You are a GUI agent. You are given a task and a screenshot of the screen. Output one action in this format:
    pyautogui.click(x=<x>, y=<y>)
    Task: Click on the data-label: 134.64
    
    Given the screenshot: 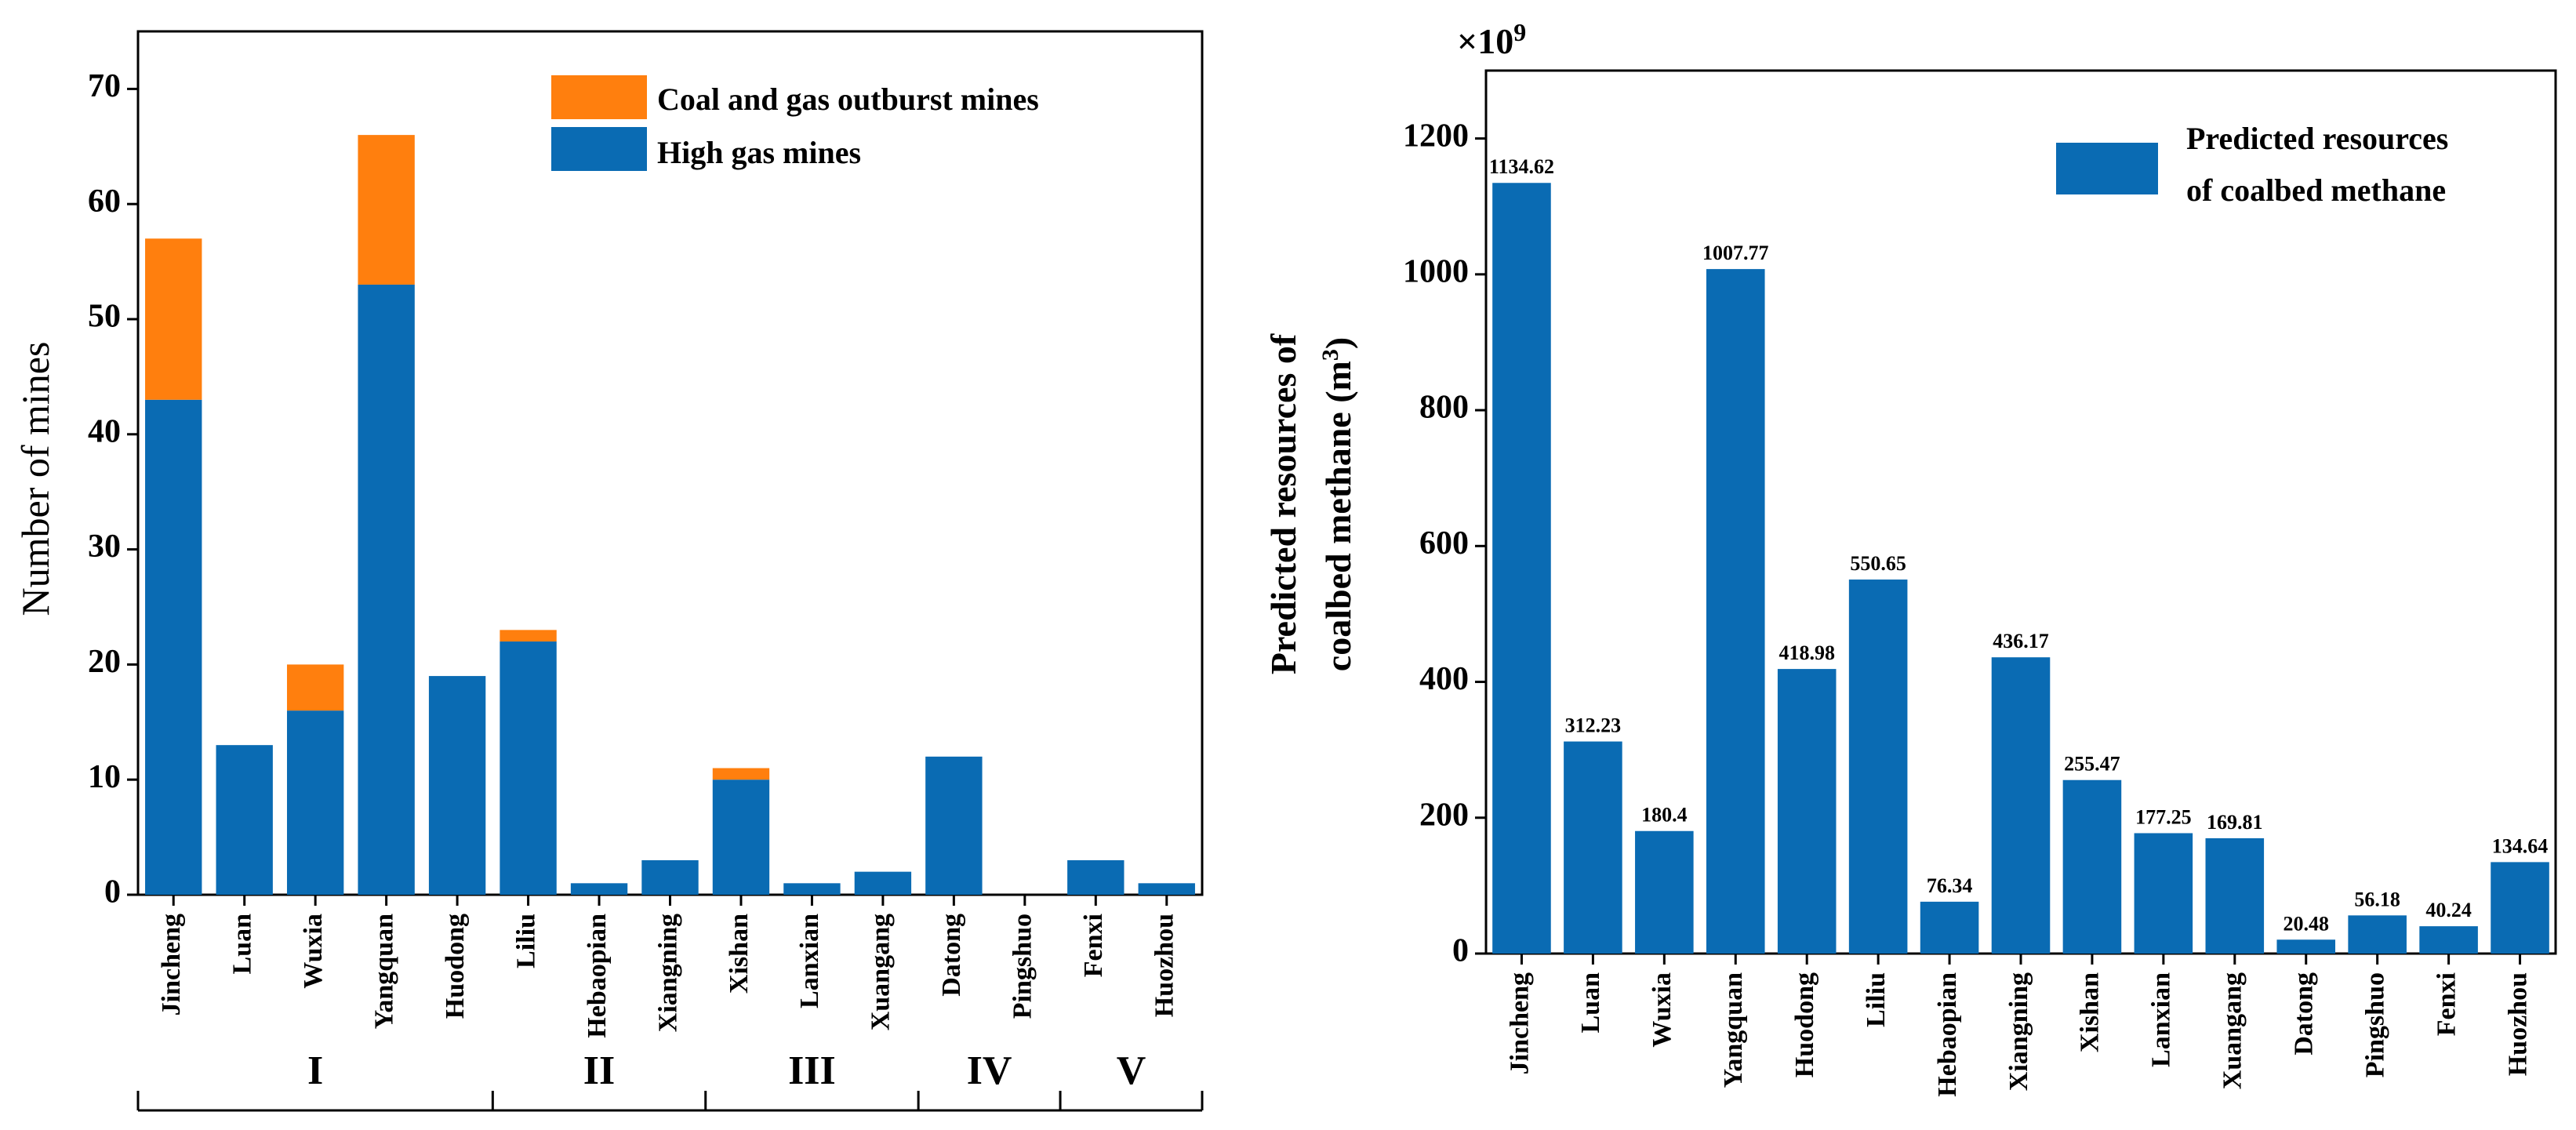 What is the action you would take?
    pyautogui.click(x=2520, y=845)
    